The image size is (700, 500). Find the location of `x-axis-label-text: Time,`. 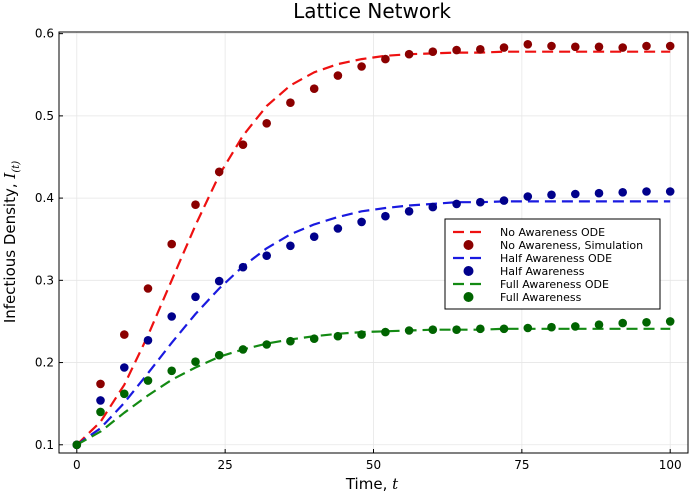

x-axis-label-text: Time, is located at coordinates (368, 484).